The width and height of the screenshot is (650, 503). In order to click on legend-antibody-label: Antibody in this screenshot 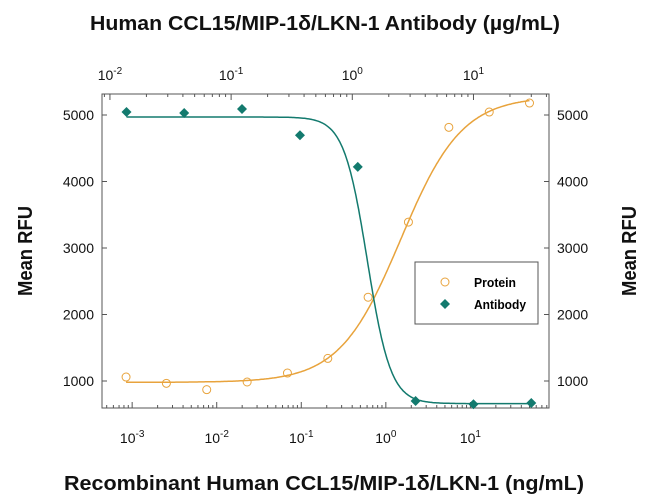, I will do `click(500, 304)`.